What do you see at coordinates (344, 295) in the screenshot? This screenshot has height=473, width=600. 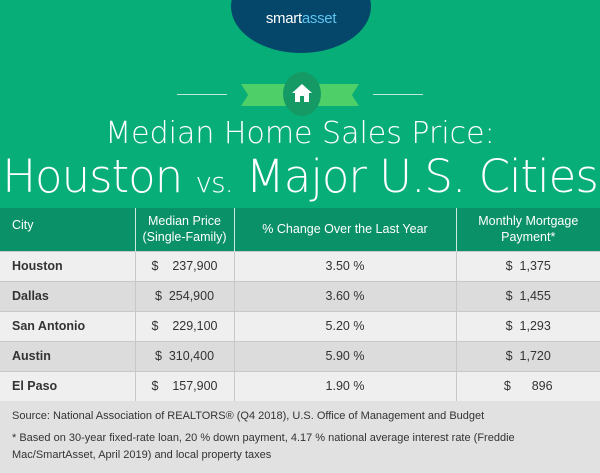 I see `change: 3.60 %` at bounding box center [344, 295].